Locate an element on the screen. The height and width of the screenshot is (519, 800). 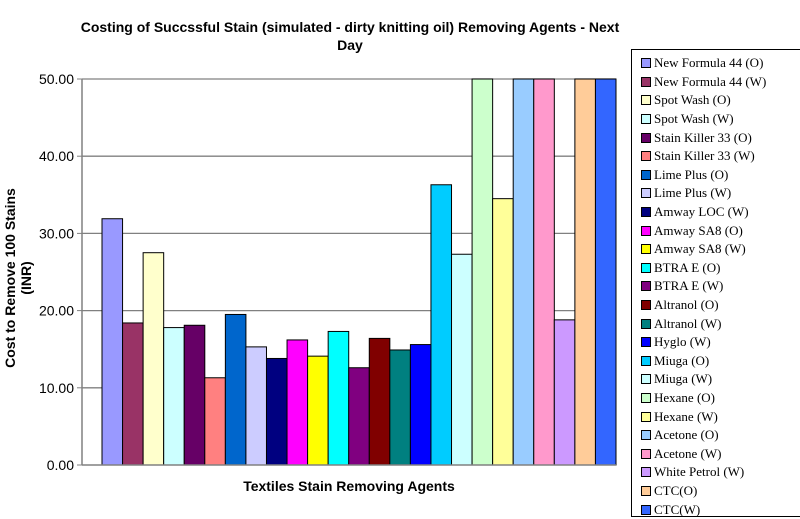
legend-label: Stain Killer 33 (O) is located at coordinates (703, 137).